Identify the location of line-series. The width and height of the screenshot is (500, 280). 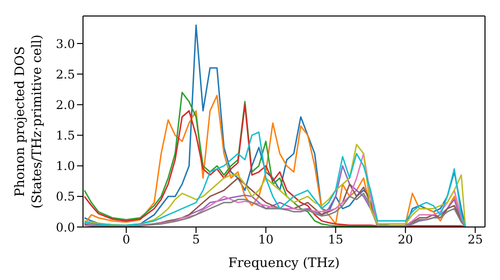
(275, 209).